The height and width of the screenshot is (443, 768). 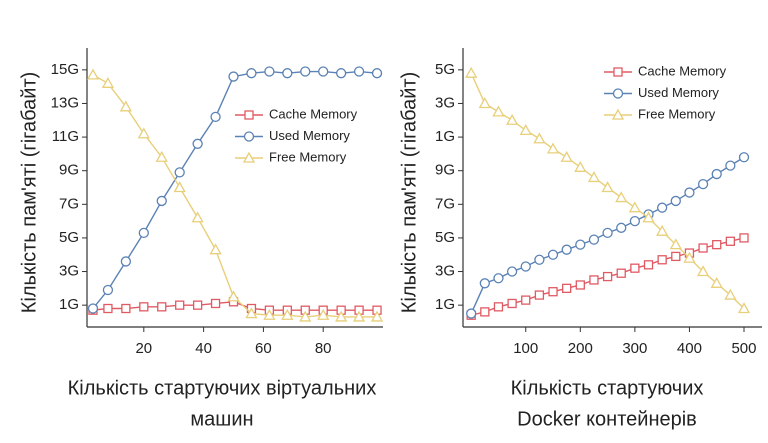 I want to click on legend-label: Used Memory, so click(x=678, y=92).